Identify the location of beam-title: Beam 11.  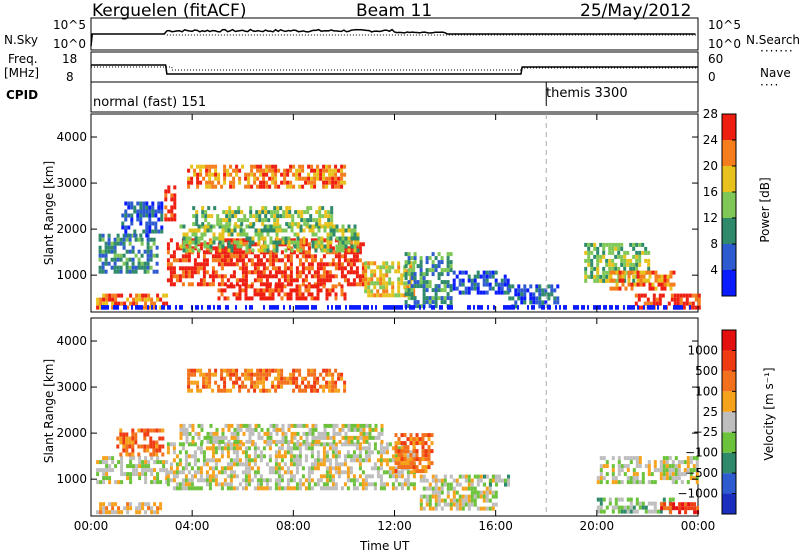
(394, 11).